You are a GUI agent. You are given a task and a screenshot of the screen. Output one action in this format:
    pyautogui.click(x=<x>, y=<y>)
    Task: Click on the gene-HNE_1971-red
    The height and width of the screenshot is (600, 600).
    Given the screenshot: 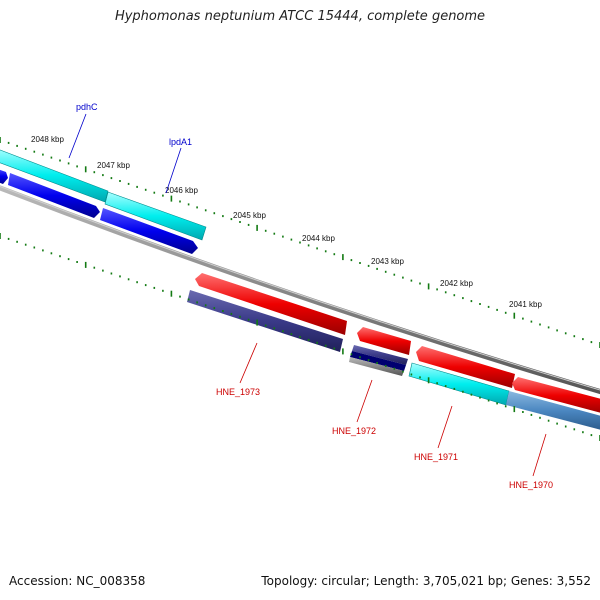 What is the action you would take?
    pyautogui.click(x=465, y=367)
    